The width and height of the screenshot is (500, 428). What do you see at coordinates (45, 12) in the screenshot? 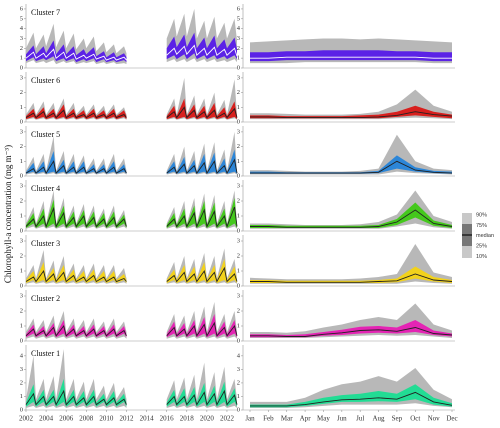
I see `cluster-label: Cluster 7` at bounding box center [45, 12].